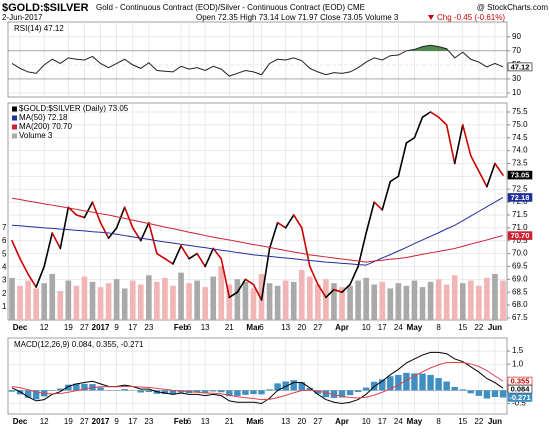  What do you see at coordinates (520, 253) in the screenshot?
I see `y-tick-label: 70.0` at bounding box center [520, 253].